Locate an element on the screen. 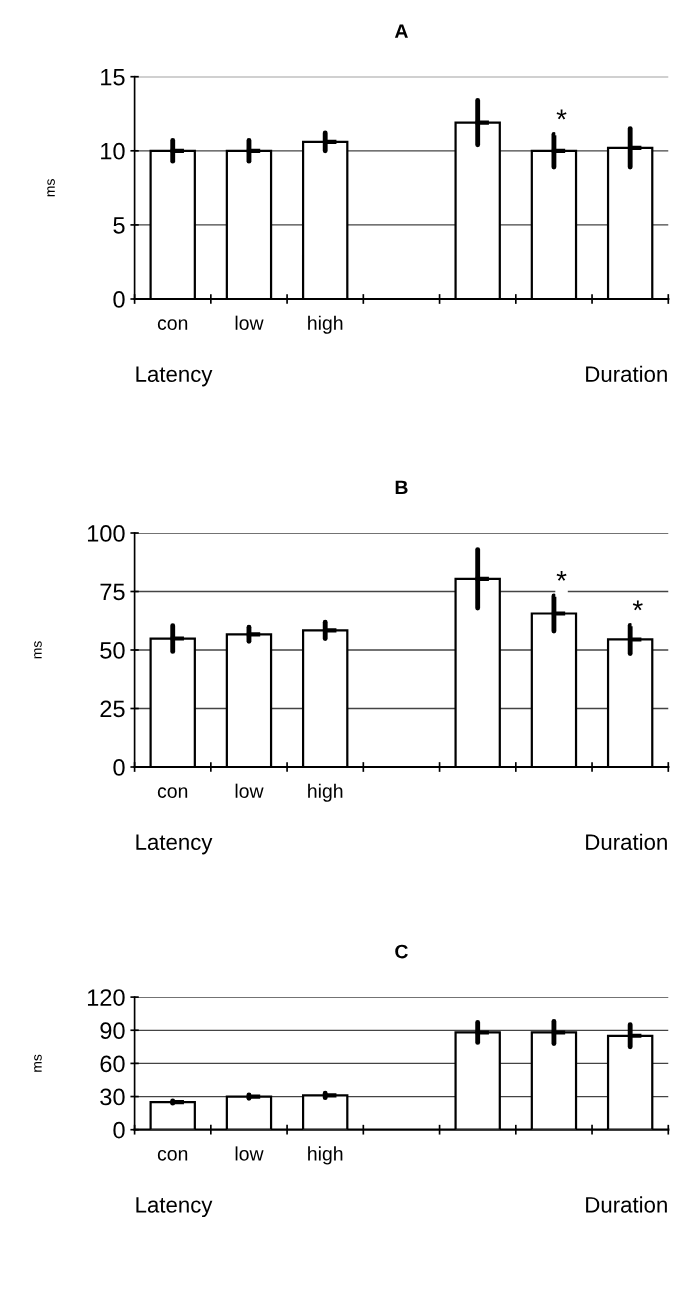 The height and width of the screenshot is (1300, 673). y-tick-label: 60 is located at coordinates (112, 1064).